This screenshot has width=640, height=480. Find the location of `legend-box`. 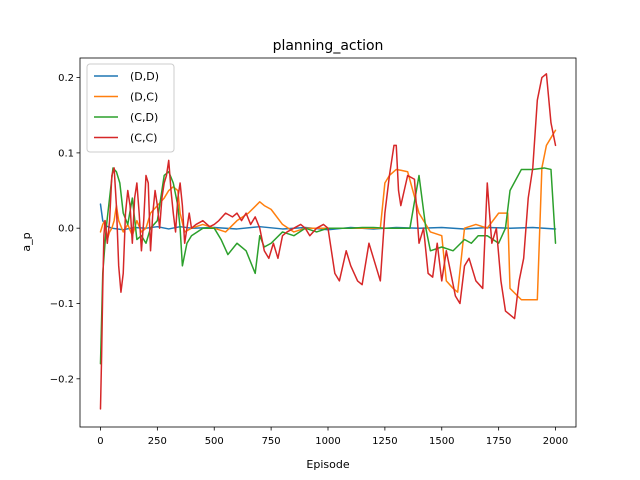

legend-box is located at coordinates (130, 108).